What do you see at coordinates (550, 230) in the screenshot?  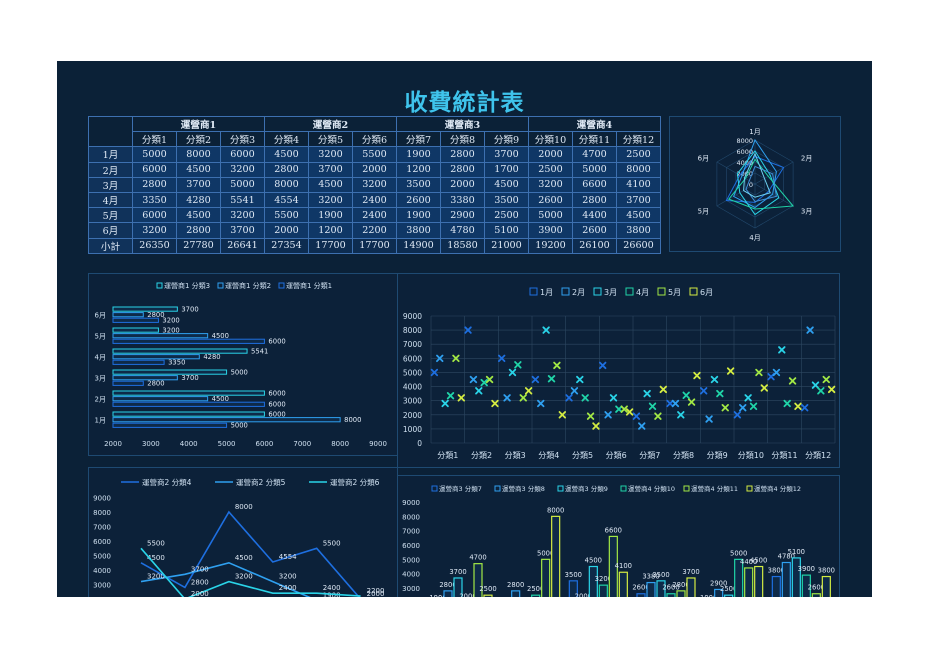 I see `table-cell: 3900` at bounding box center [550, 230].